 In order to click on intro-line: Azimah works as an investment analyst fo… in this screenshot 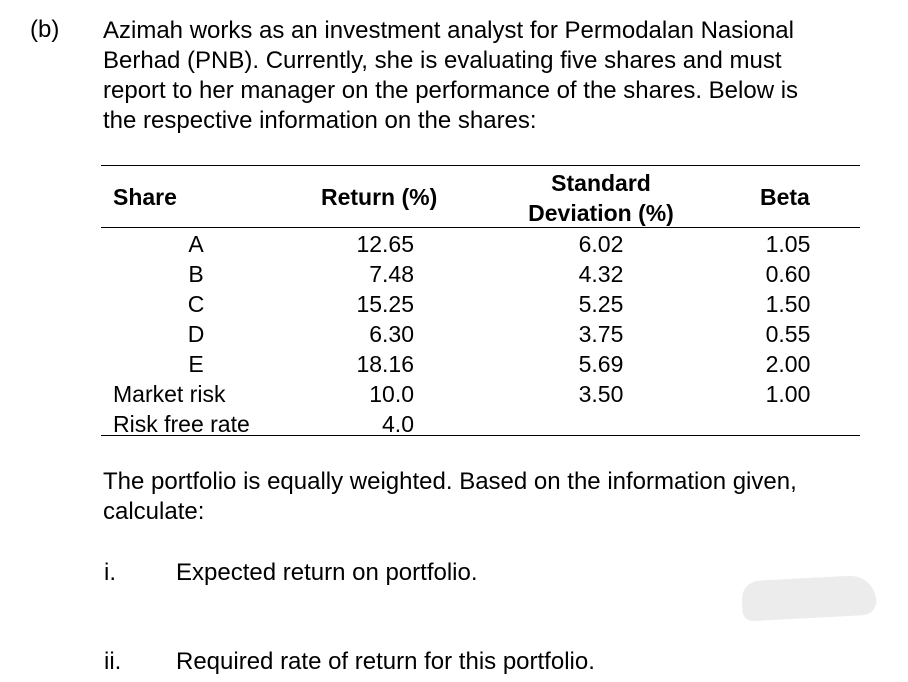, I will do `click(448, 30)`.